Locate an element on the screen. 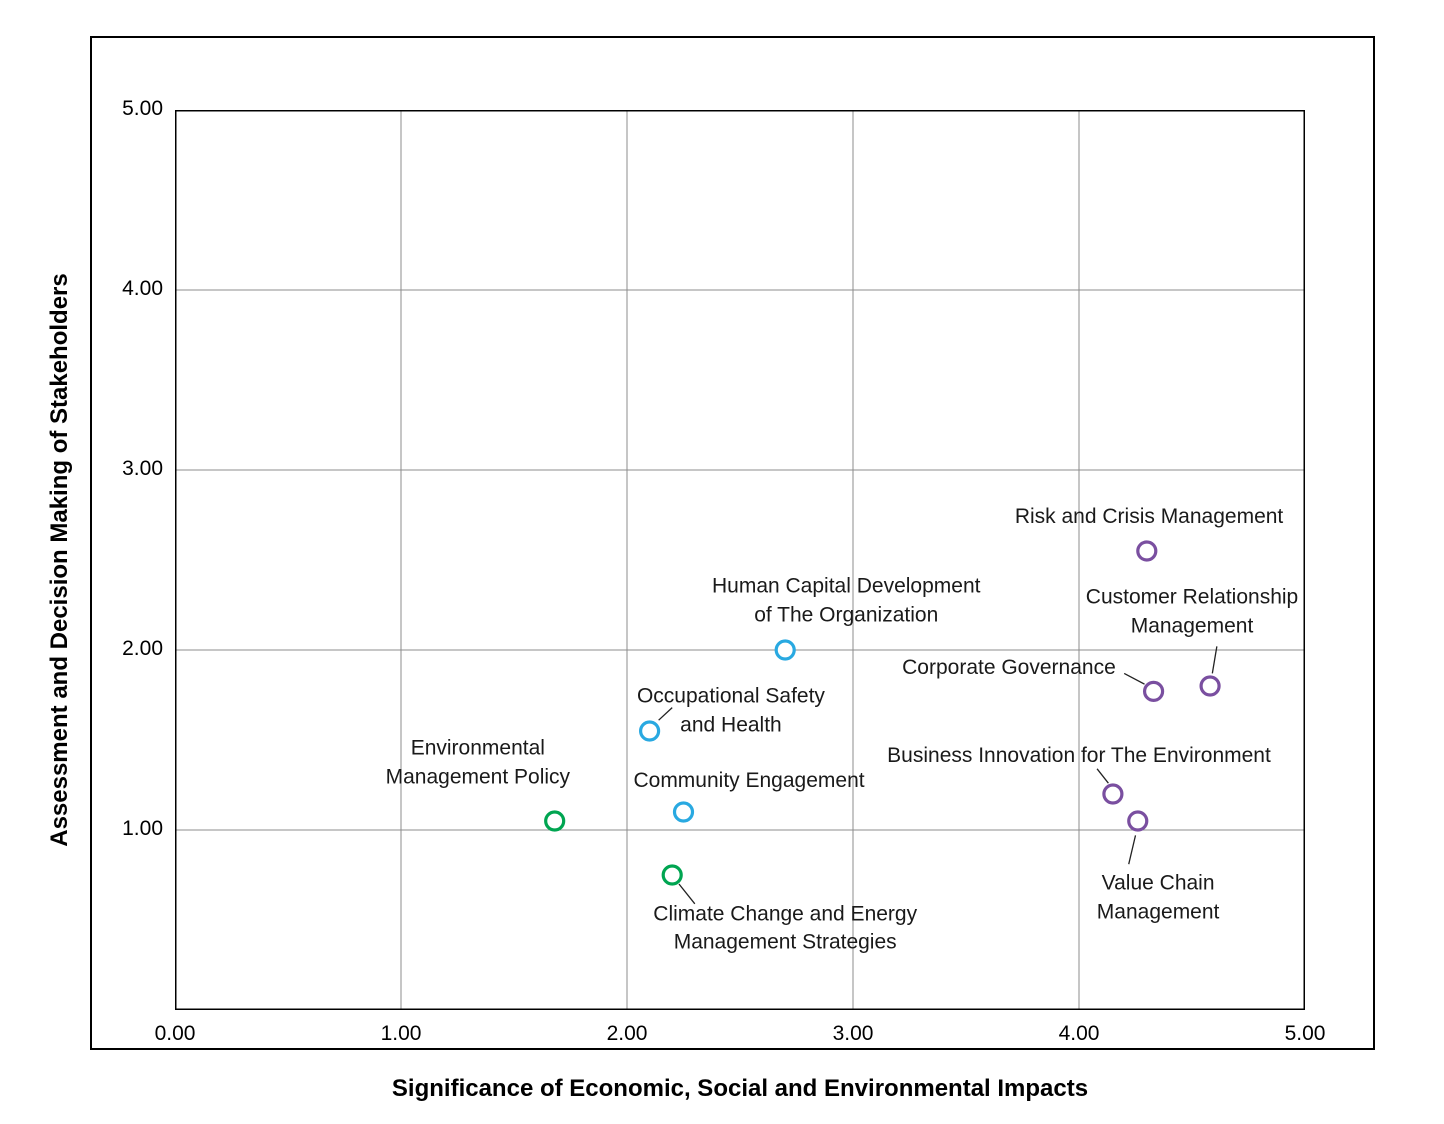 Image resolution: width=1444 pixels, height=1124 pixels. point-label-line: Human Capital Development is located at coordinates (846, 587).